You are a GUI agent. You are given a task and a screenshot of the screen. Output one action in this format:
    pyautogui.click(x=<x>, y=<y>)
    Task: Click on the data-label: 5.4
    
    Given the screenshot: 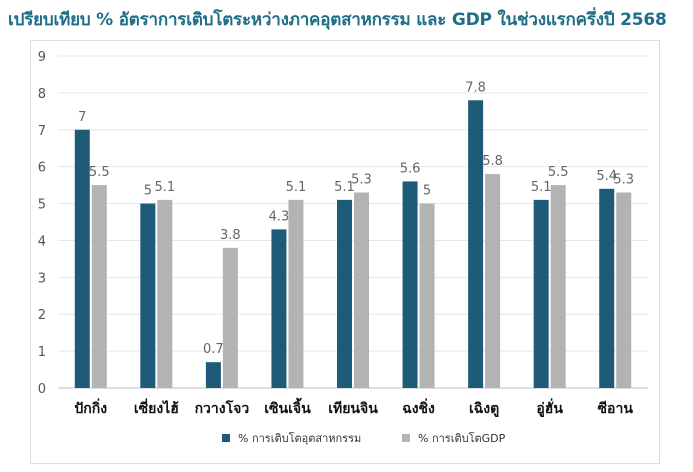 What is the action you would take?
    pyautogui.click(x=606, y=176)
    